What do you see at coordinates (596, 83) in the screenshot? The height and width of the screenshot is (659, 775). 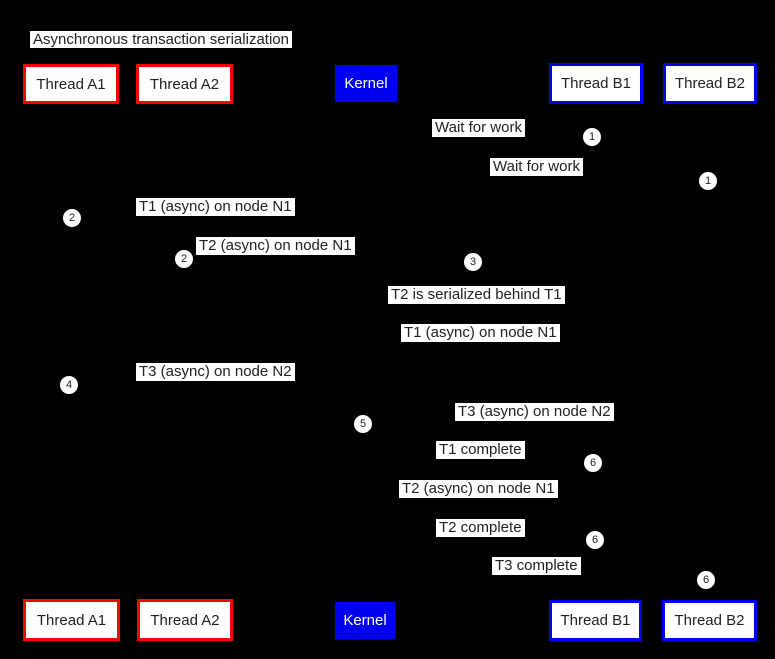 I see `actor-thread-b1-top: Thread B1` at bounding box center [596, 83].